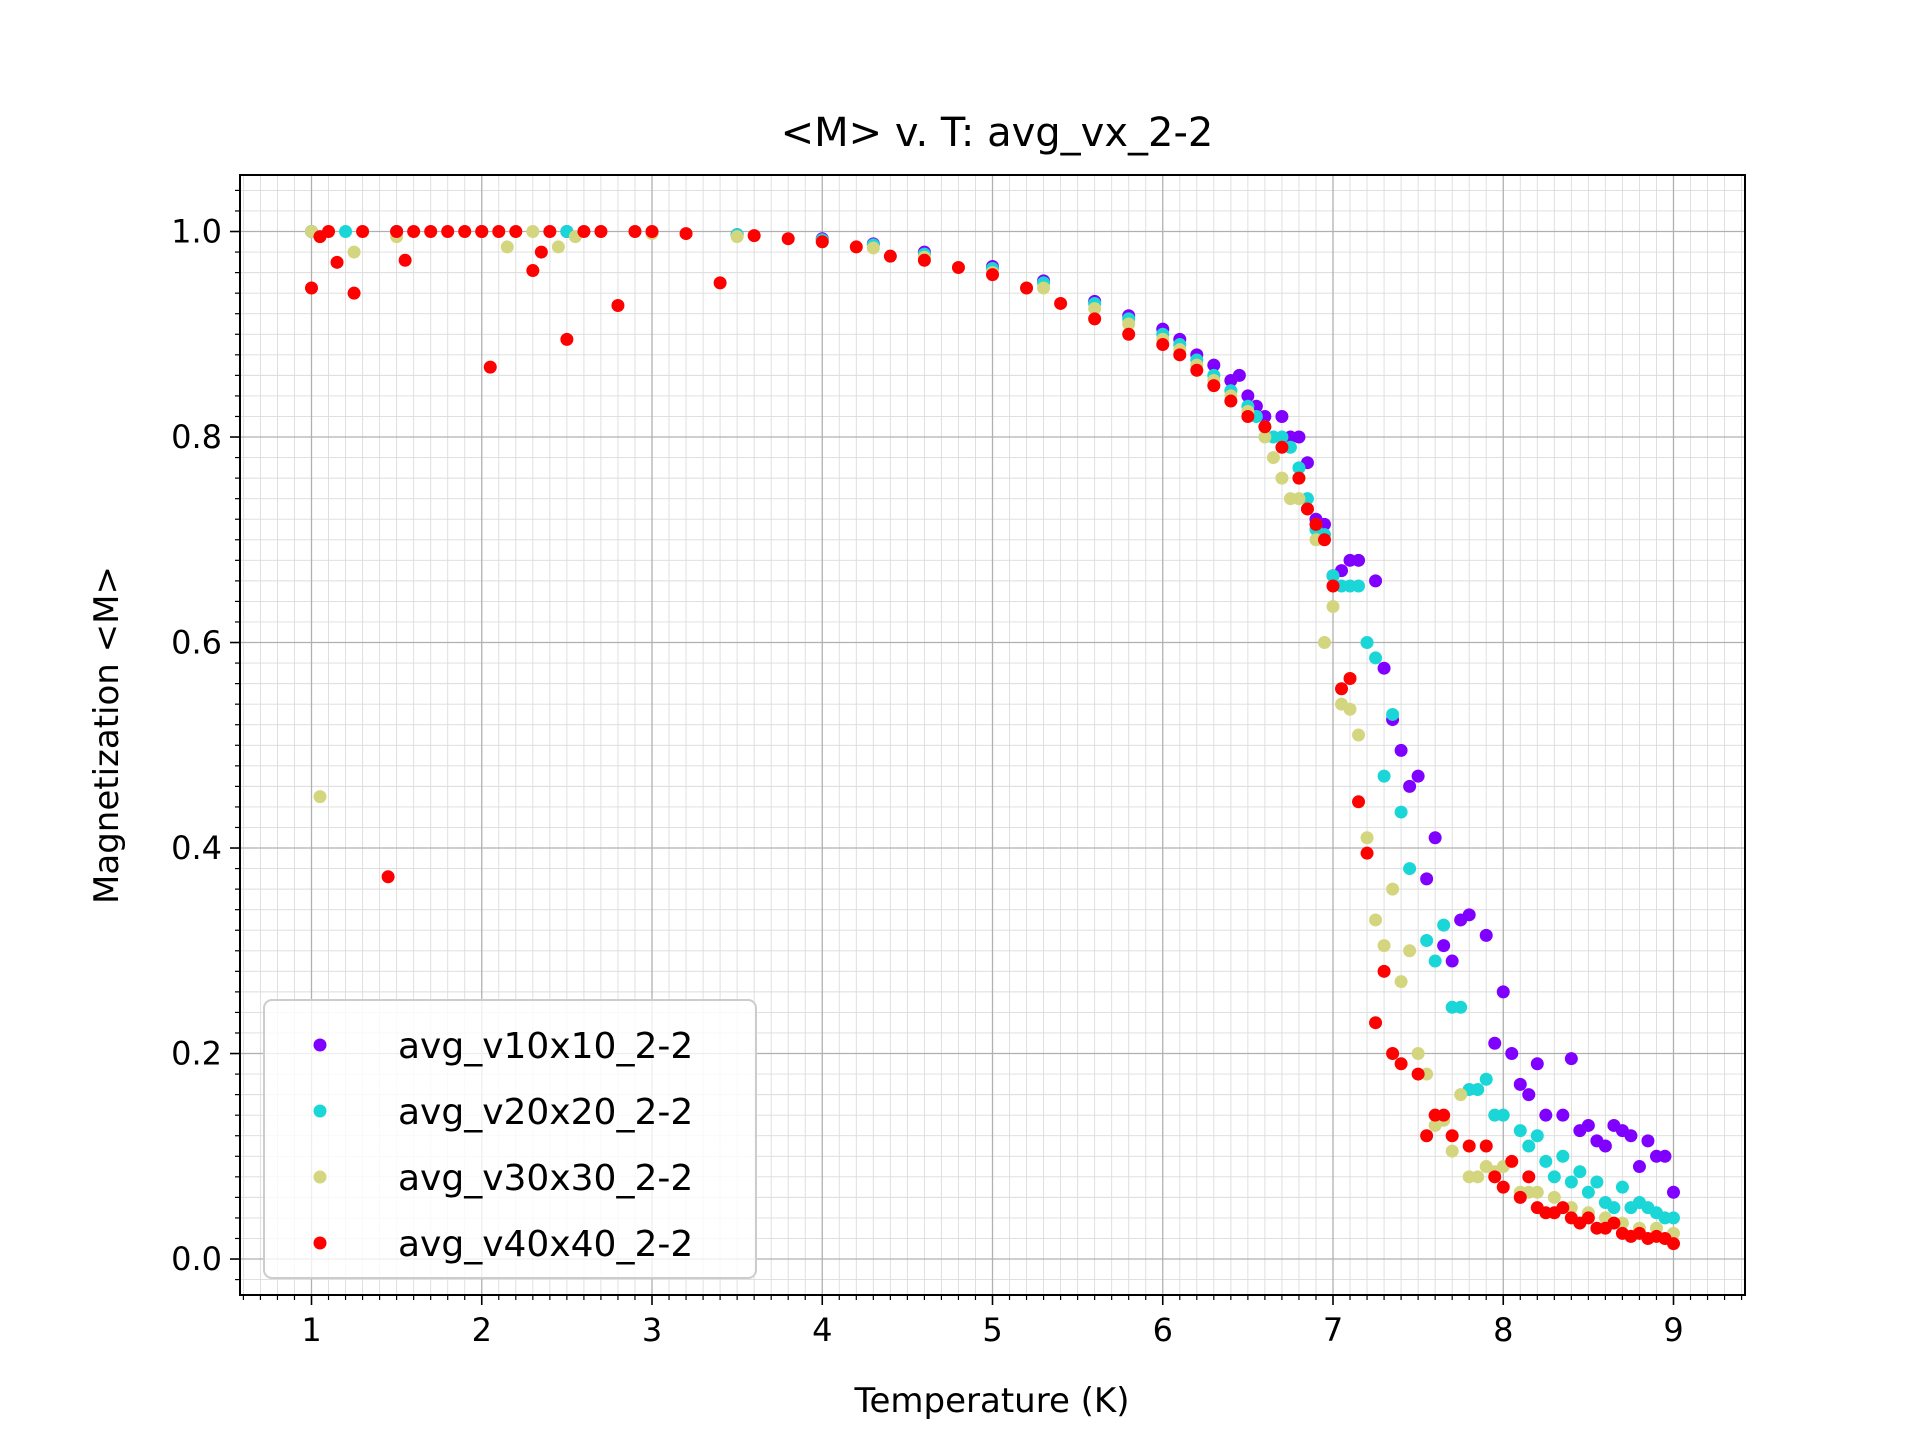 This screenshot has height=1440, width=1920. I want to click on x-tick-label: 8, so click(1503, 1330).